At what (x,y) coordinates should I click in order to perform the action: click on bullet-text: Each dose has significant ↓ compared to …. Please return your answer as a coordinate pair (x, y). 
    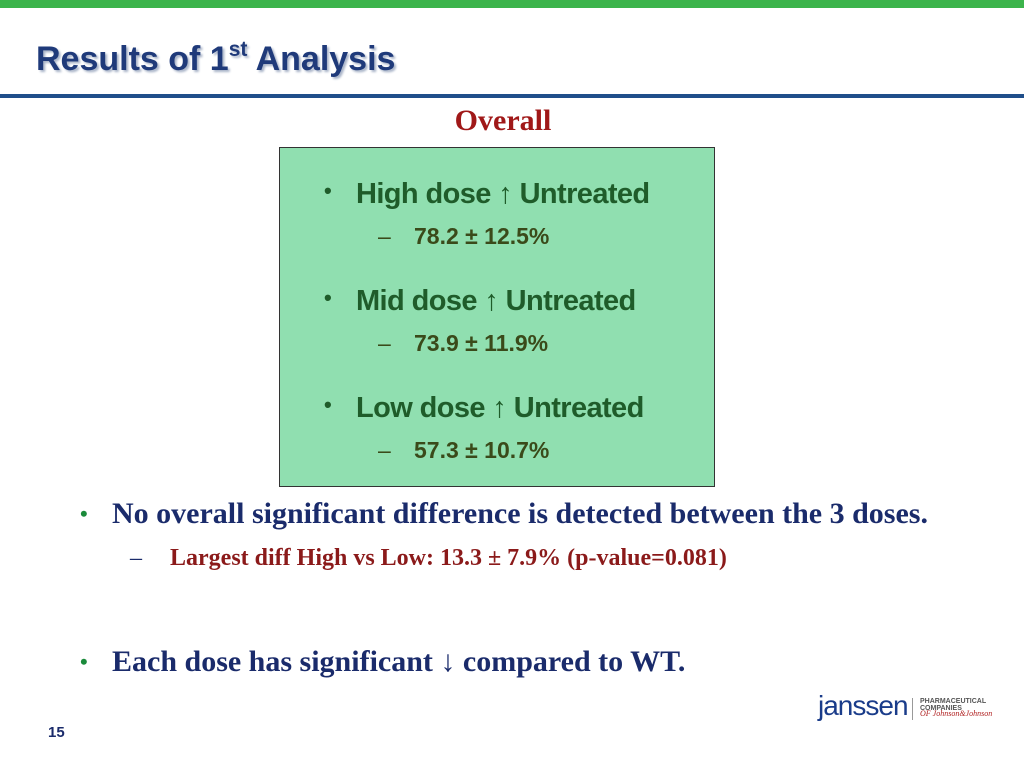
    Looking at the image, I should click on (399, 661).